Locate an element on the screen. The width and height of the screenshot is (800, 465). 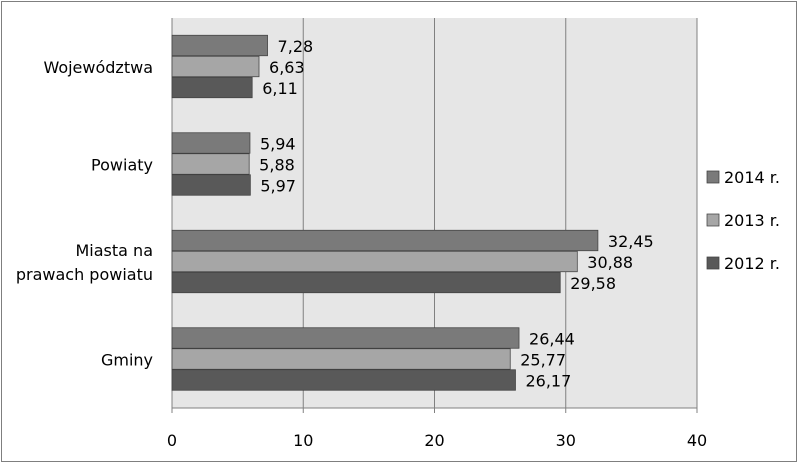
category-label: Powiaty is located at coordinates (122, 164).